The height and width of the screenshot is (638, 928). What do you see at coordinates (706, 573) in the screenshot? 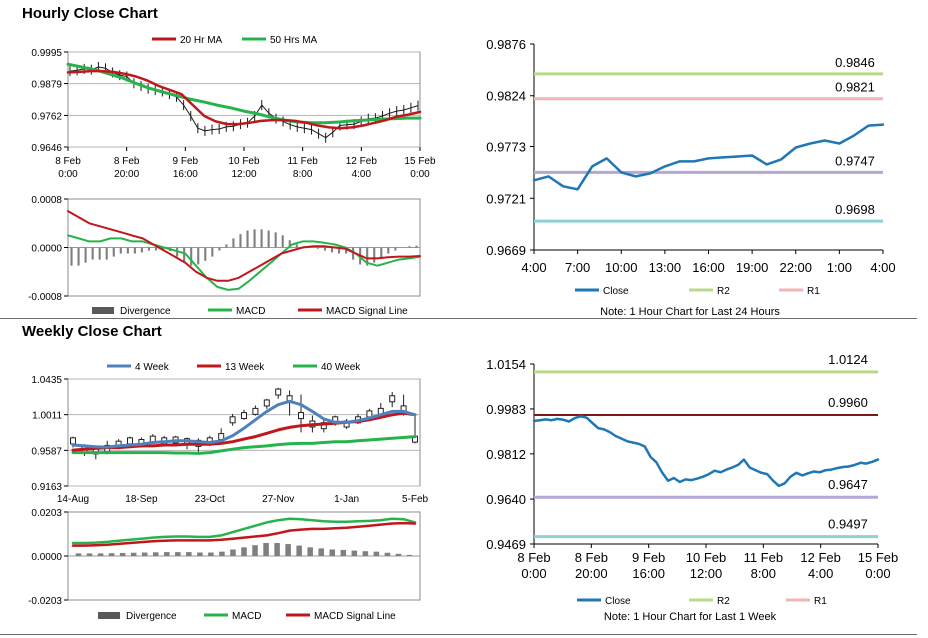
I see `weekly-close-xtick-label: 12:00` at bounding box center [706, 573].